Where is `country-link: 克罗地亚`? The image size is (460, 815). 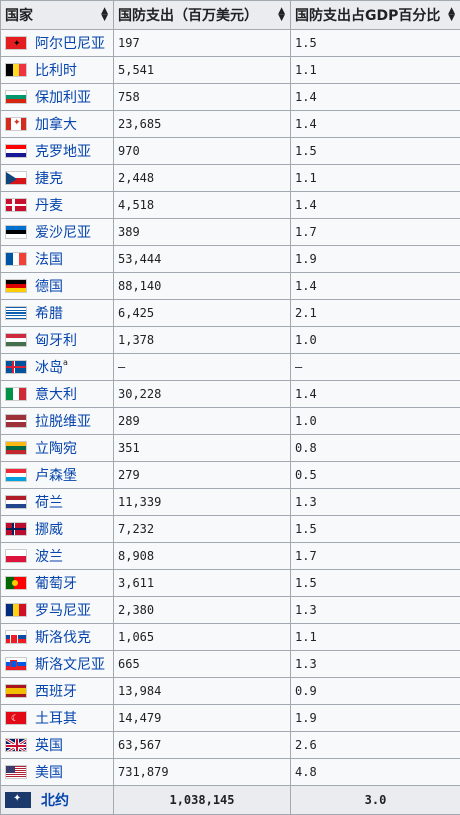
country-link: 克罗地亚 is located at coordinates (63, 152).